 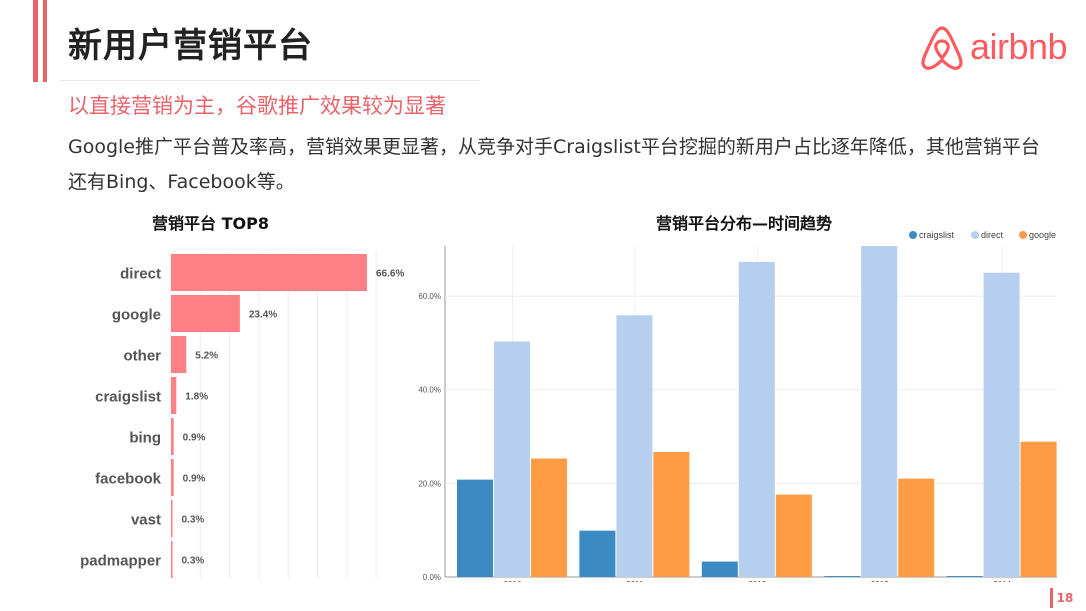 I want to click on legend-marker-direct, so click(x=975, y=235).